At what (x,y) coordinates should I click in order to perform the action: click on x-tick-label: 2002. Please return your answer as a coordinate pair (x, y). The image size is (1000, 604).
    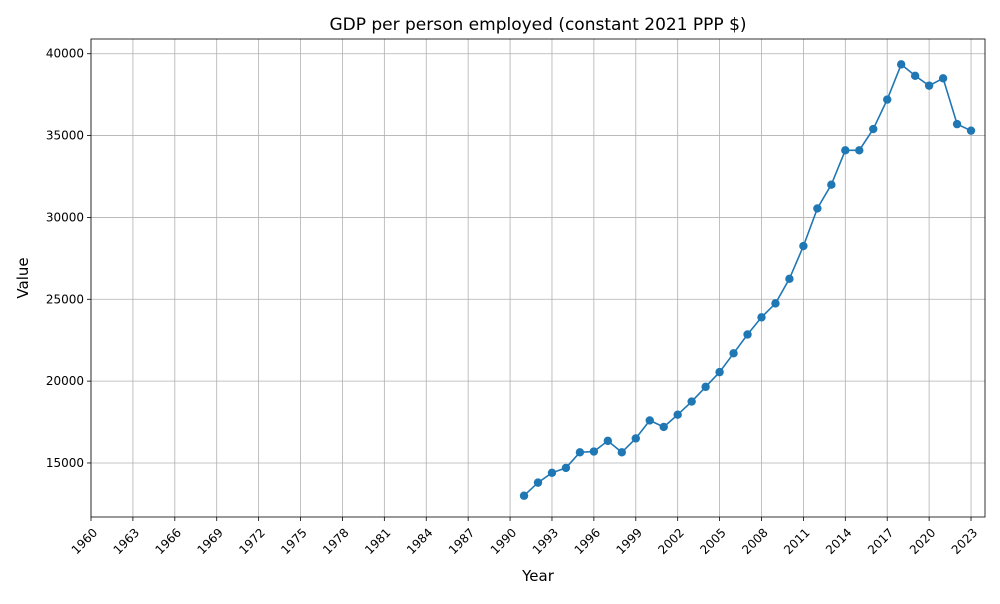
    Looking at the image, I should click on (670, 541).